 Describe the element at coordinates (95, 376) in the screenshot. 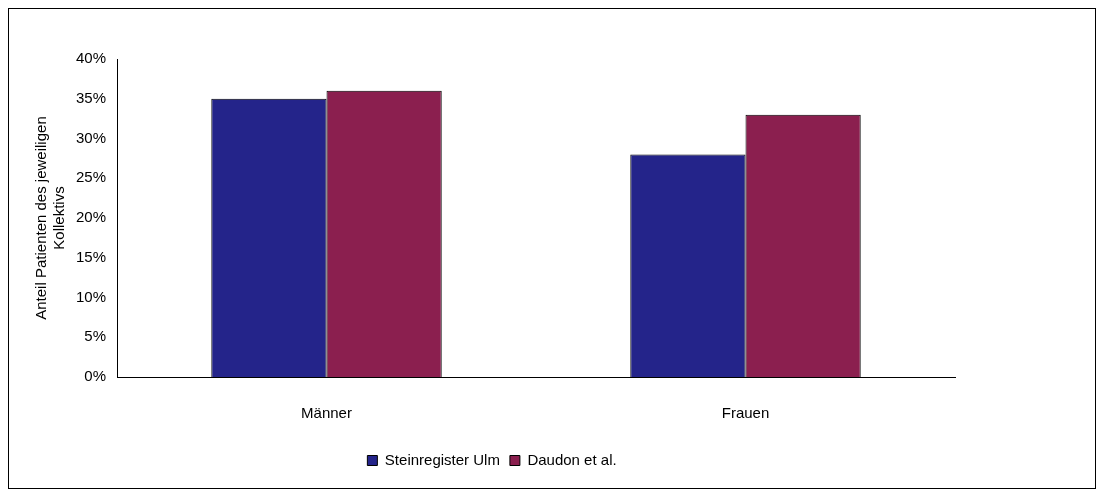

I see `y-tick-label: 0%` at that location.